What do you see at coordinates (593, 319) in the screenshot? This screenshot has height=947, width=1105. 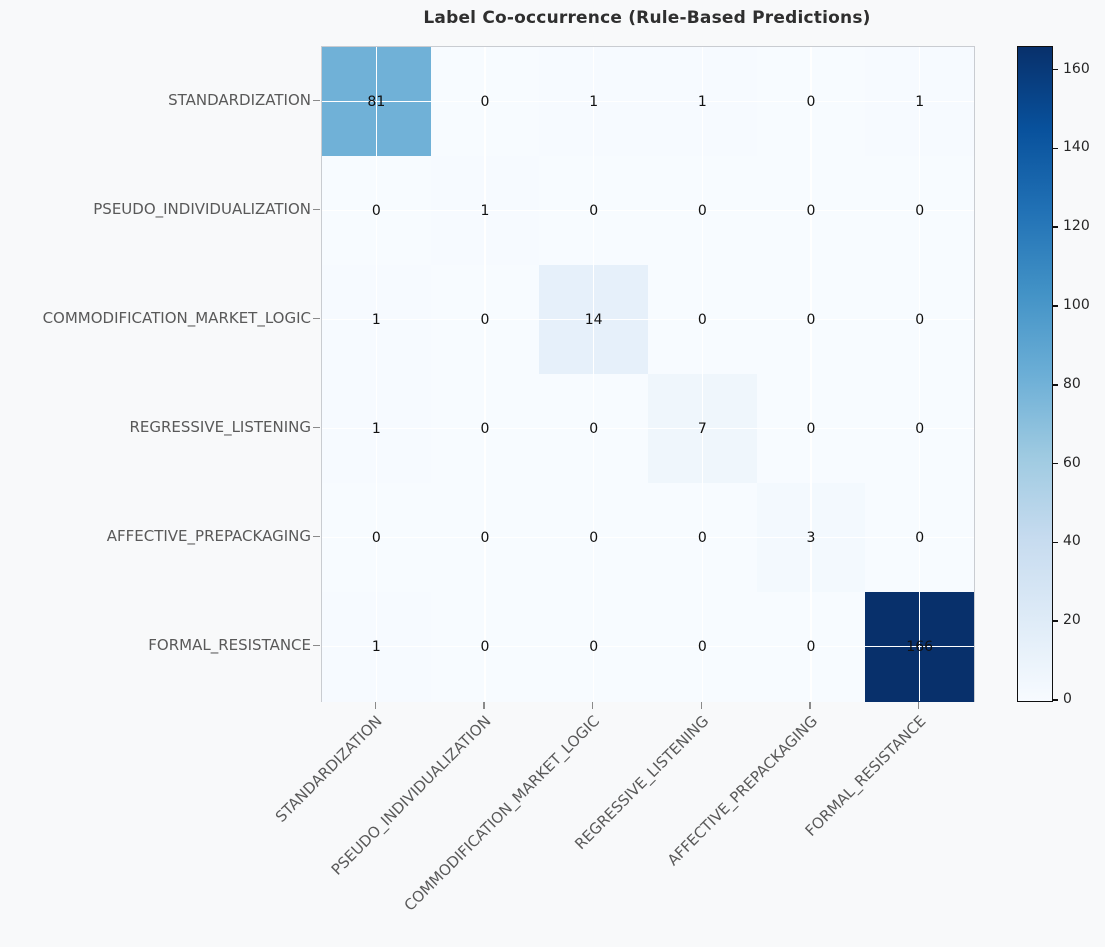 I see `cell-value: 14` at bounding box center [593, 319].